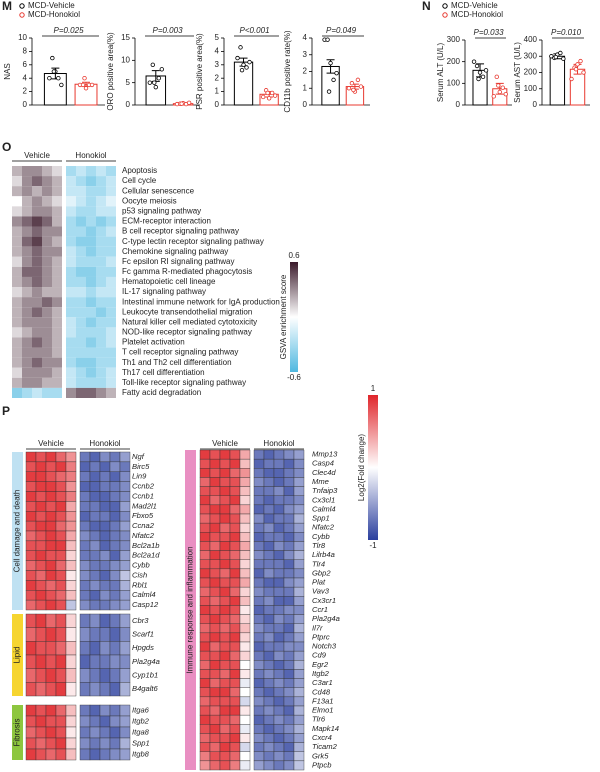 The width and height of the screenshot is (600, 772). I want to click on row-label: Tnfaip3, so click(325, 490).